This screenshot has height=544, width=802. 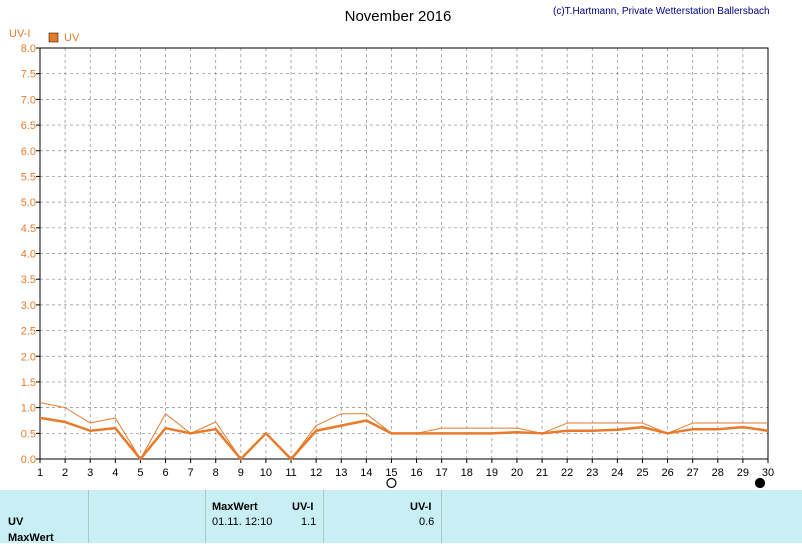 What do you see at coordinates (341, 473) in the screenshot?
I see `x-tick-label: 13` at bounding box center [341, 473].